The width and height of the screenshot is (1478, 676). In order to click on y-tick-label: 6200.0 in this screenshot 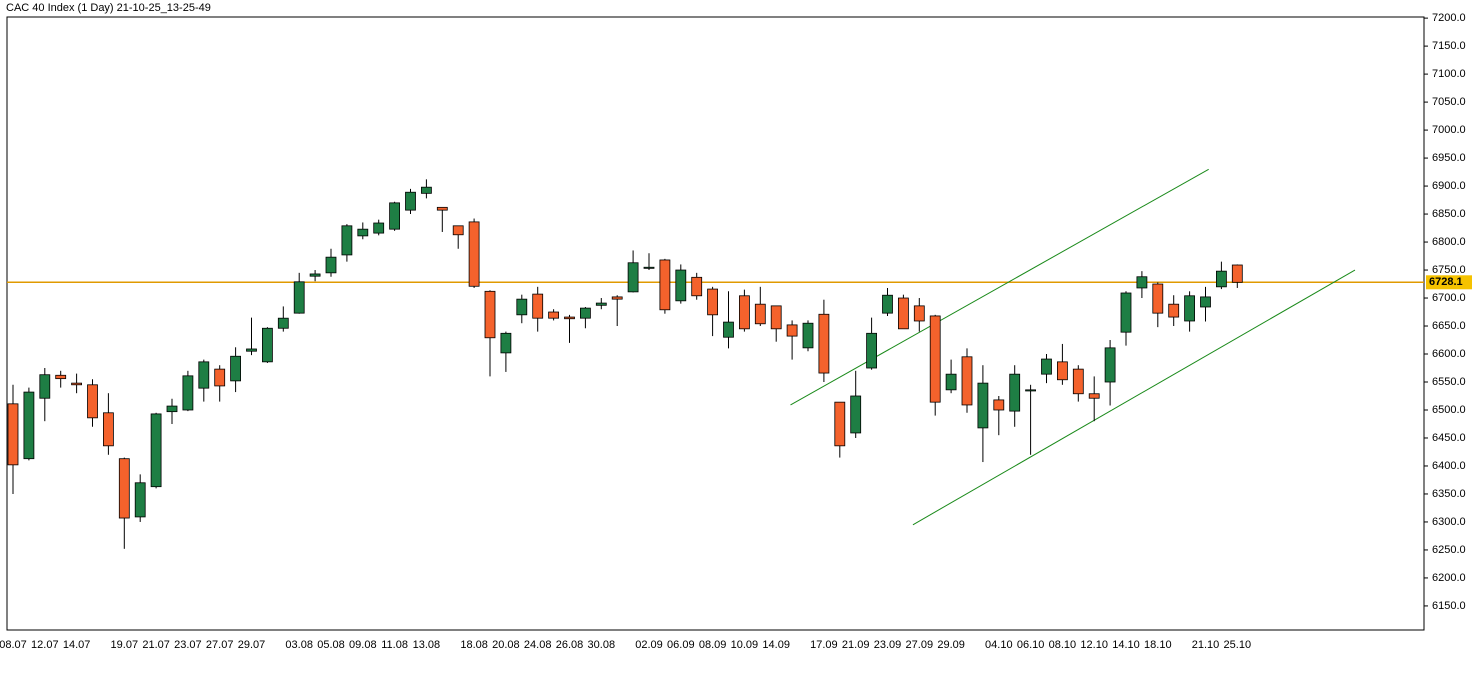, I will do `click(1449, 578)`.